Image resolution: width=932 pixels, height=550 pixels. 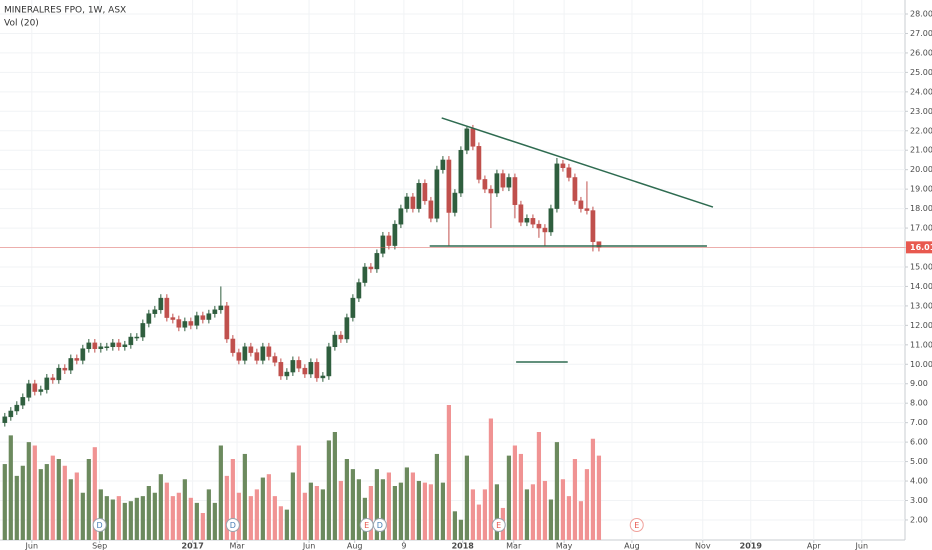 I want to click on y-tick-label: 17.00, so click(x=921, y=228).